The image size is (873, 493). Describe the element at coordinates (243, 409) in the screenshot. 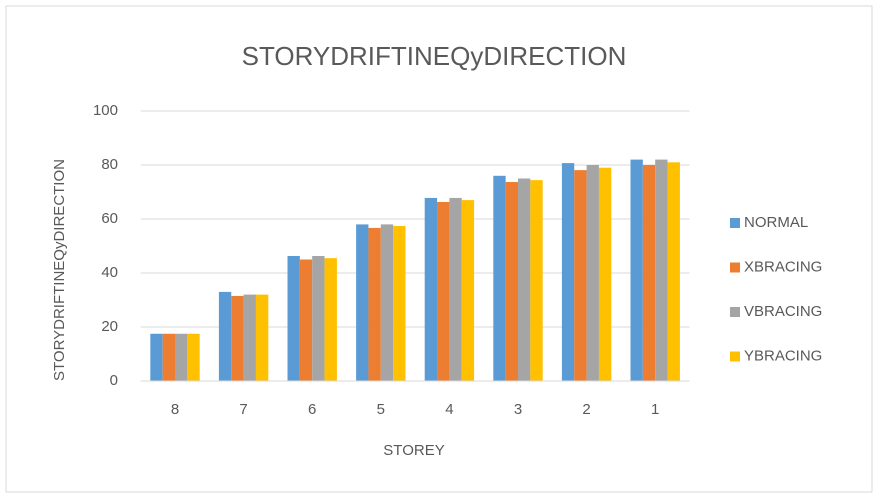

I see `x-tick-label: 7` at that location.